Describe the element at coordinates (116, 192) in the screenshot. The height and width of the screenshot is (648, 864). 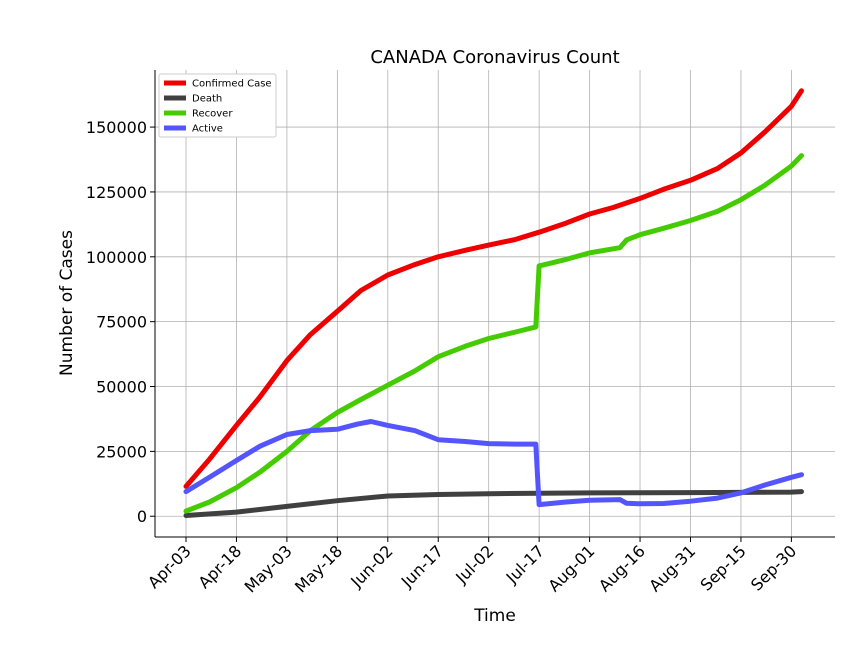
I see `y-tick-label: 125000` at that location.